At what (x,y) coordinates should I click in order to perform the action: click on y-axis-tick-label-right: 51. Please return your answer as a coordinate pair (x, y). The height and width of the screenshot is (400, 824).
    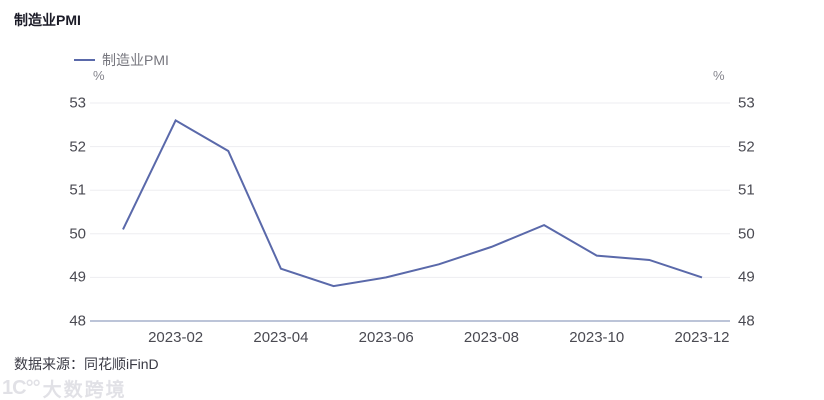
    Looking at the image, I should click on (746, 190).